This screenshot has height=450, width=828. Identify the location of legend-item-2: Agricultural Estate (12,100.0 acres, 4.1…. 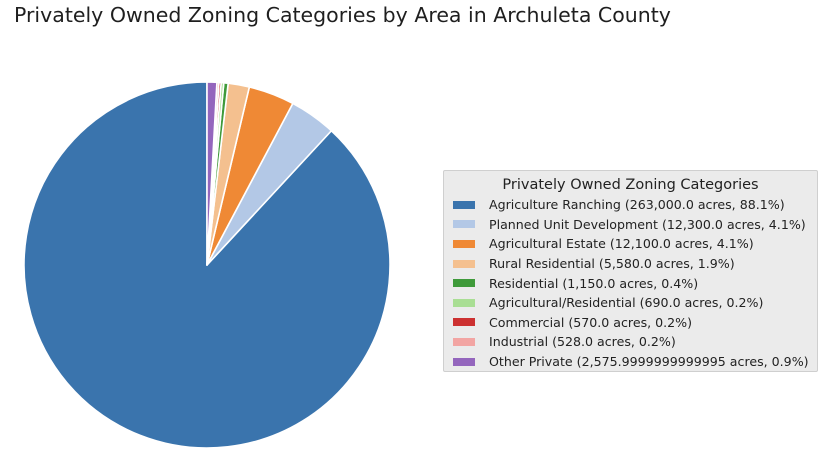
(630, 244).